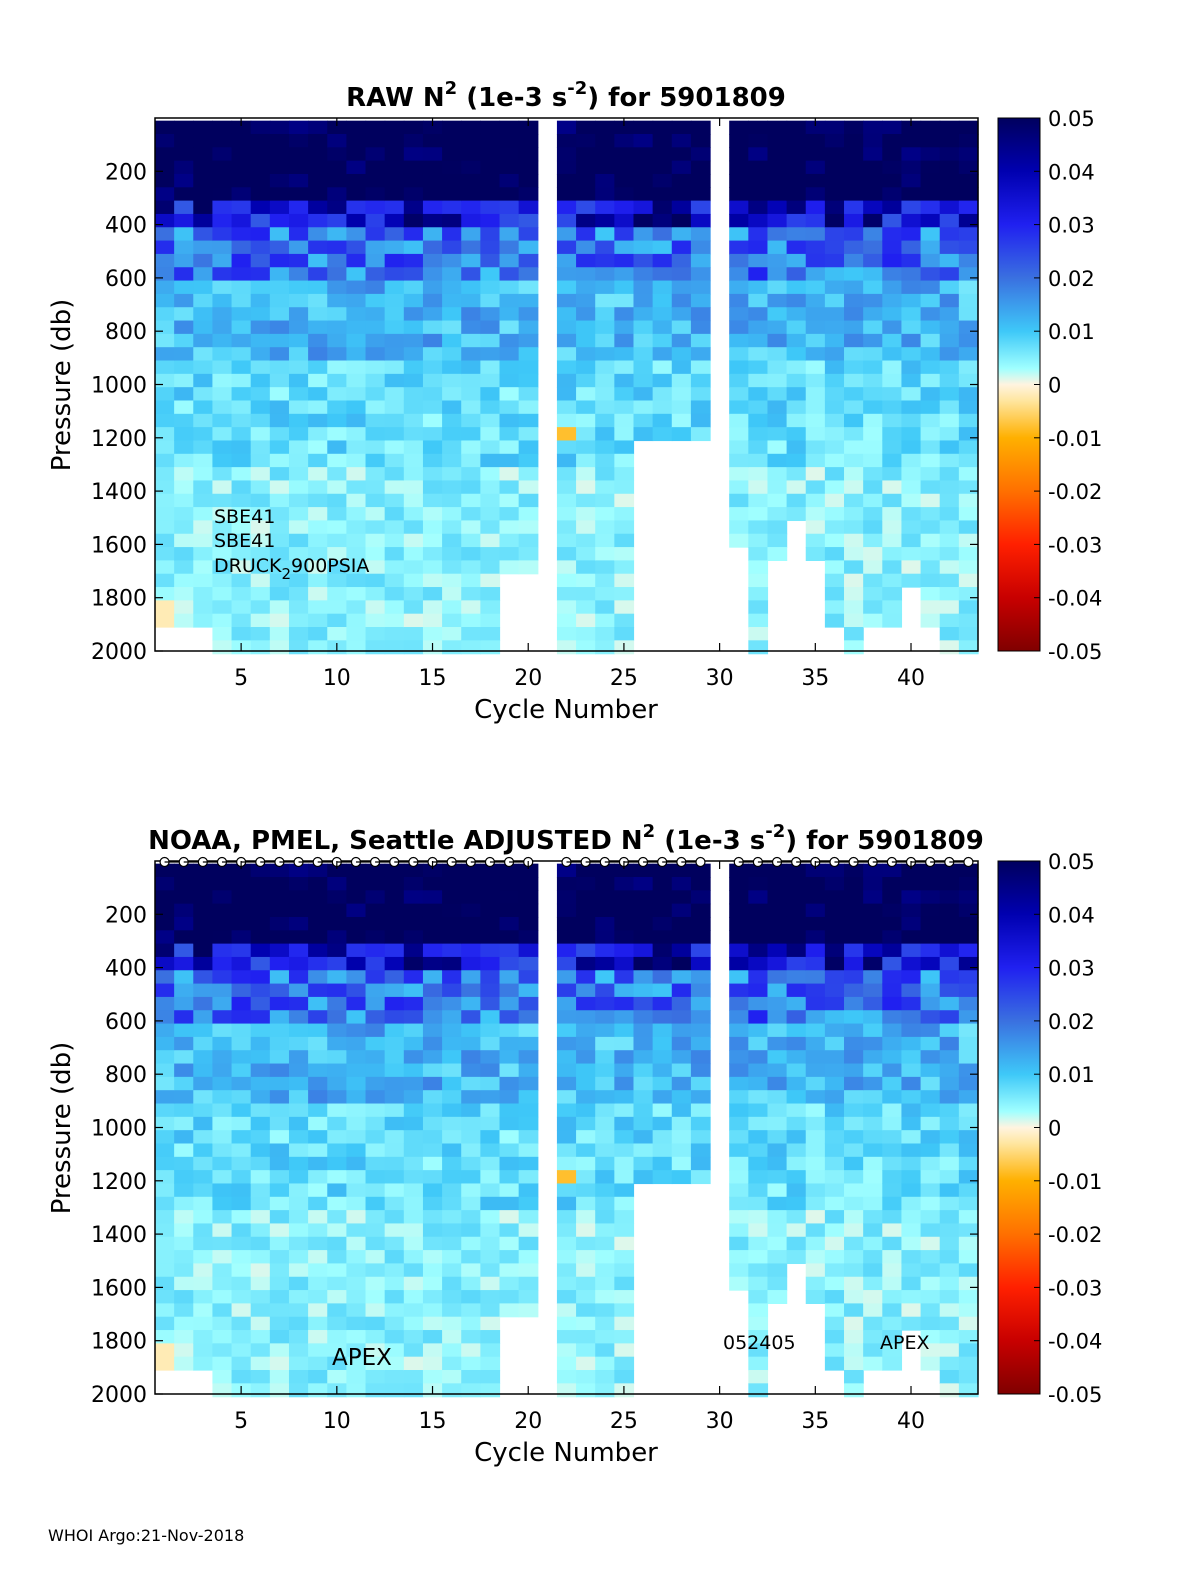  Describe the element at coordinates (119, 599) in the screenshot. I see `y-tick-label: 1800` at that location.